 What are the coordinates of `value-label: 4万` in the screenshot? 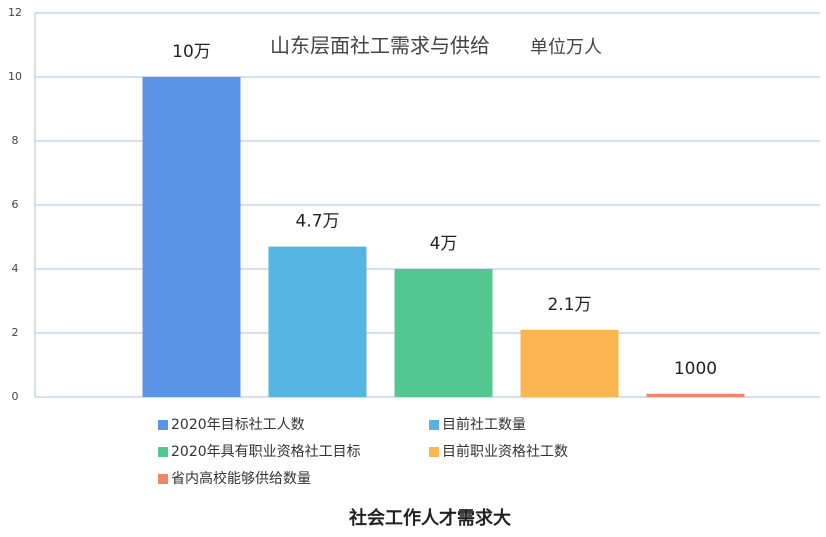 It's located at (444, 244).